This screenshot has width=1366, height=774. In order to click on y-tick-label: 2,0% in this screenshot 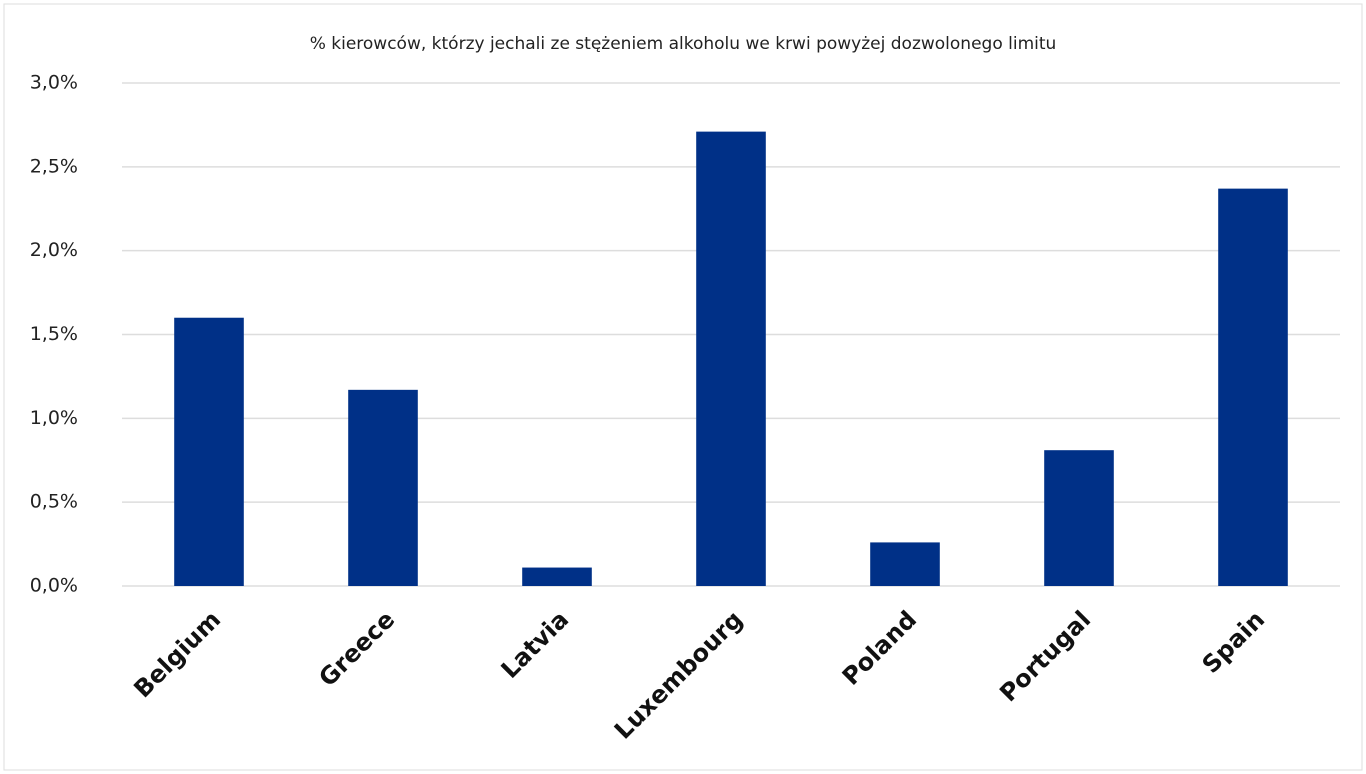, I will do `click(54, 250)`.